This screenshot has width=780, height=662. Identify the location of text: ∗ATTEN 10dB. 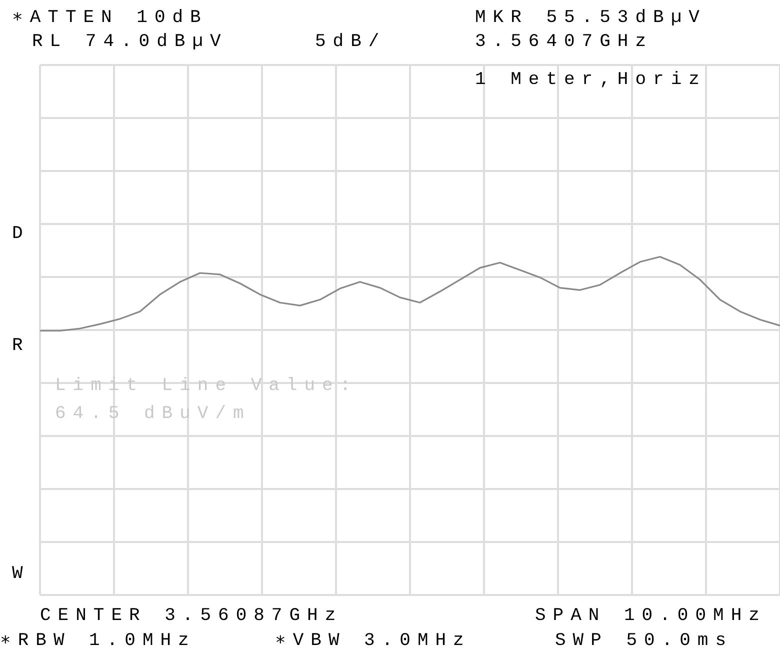
(110, 18).